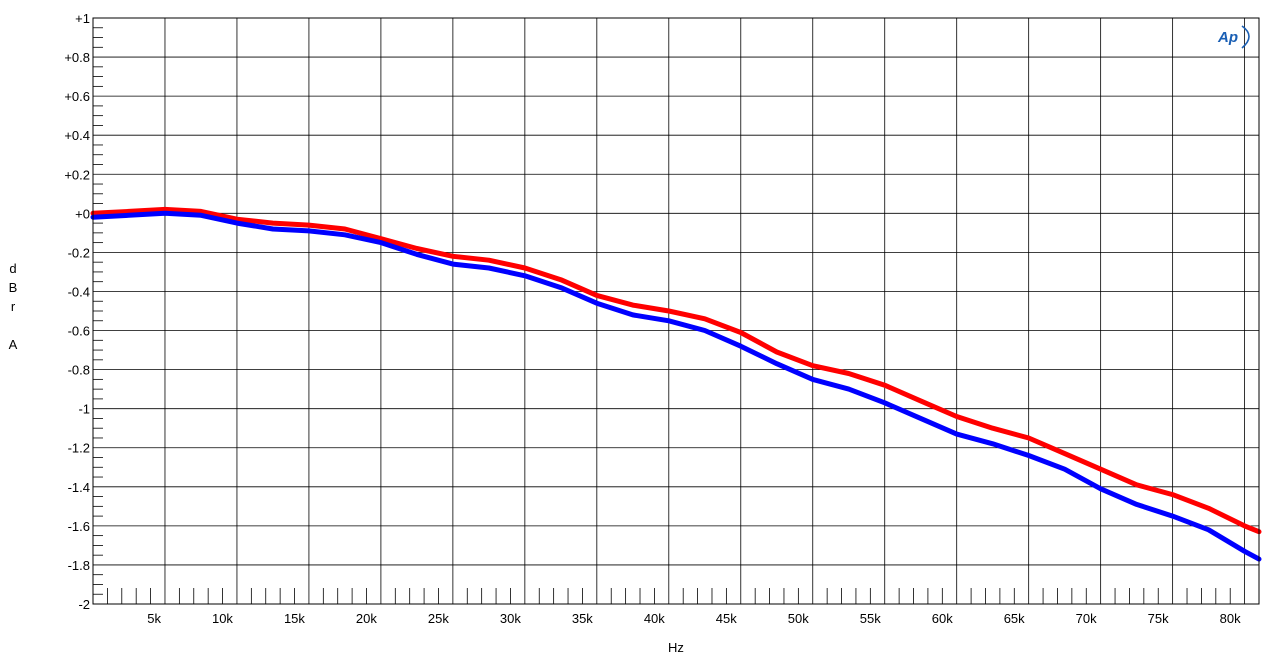  Describe the element at coordinates (870, 618) in the screenshot. I see `x-tick-label-55k: 55k` at that location.